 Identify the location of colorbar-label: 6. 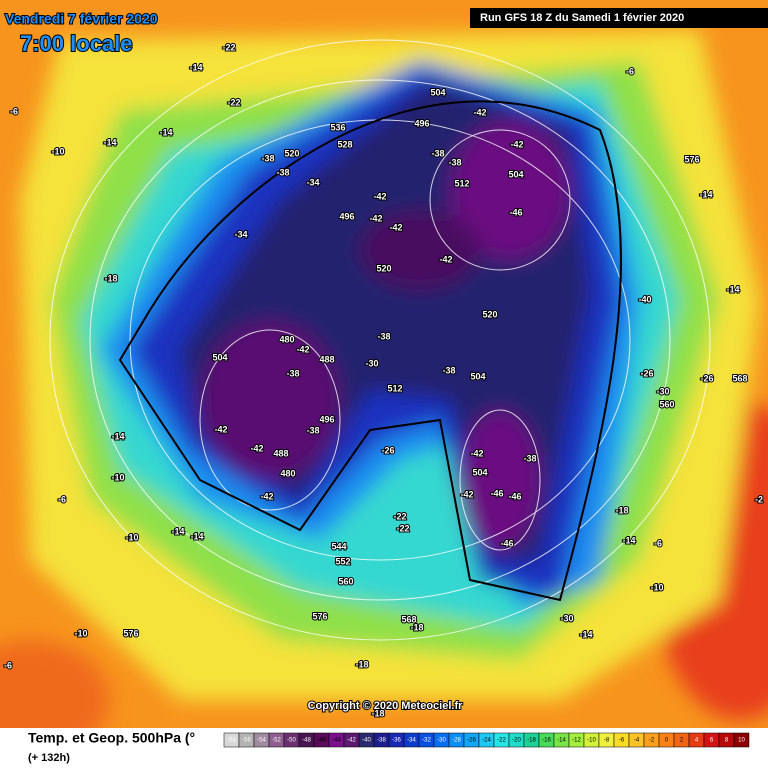
(712, 741).